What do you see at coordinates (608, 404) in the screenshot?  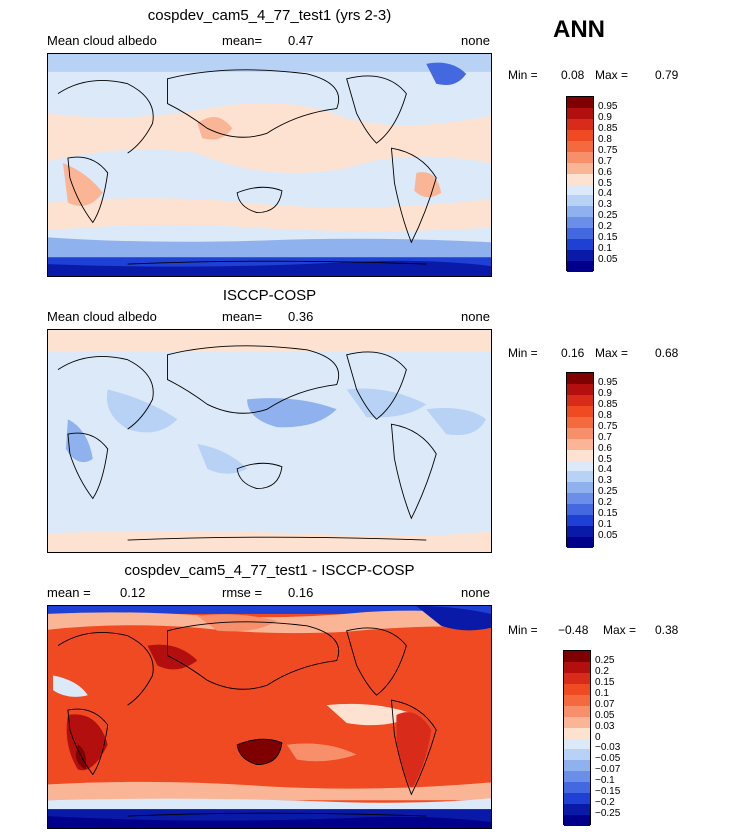 I see `colorbar-tick-label: 0.85` at bounding box center [608, 404].